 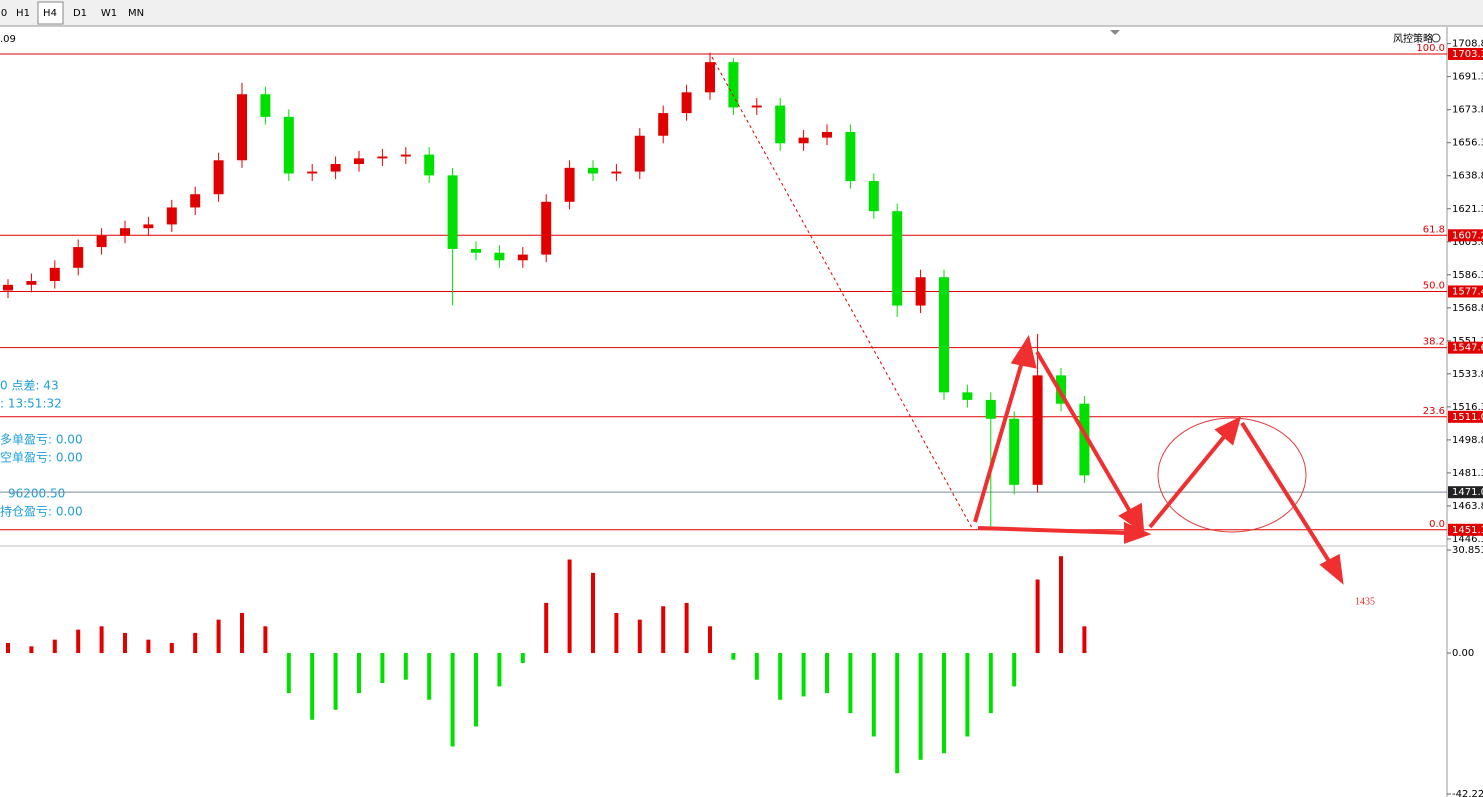 What do you see at coordinates (41, 511) in the screenshot?
I see `info-line: 持仓盈亏: 0.00` at bounding box center [41, 511].